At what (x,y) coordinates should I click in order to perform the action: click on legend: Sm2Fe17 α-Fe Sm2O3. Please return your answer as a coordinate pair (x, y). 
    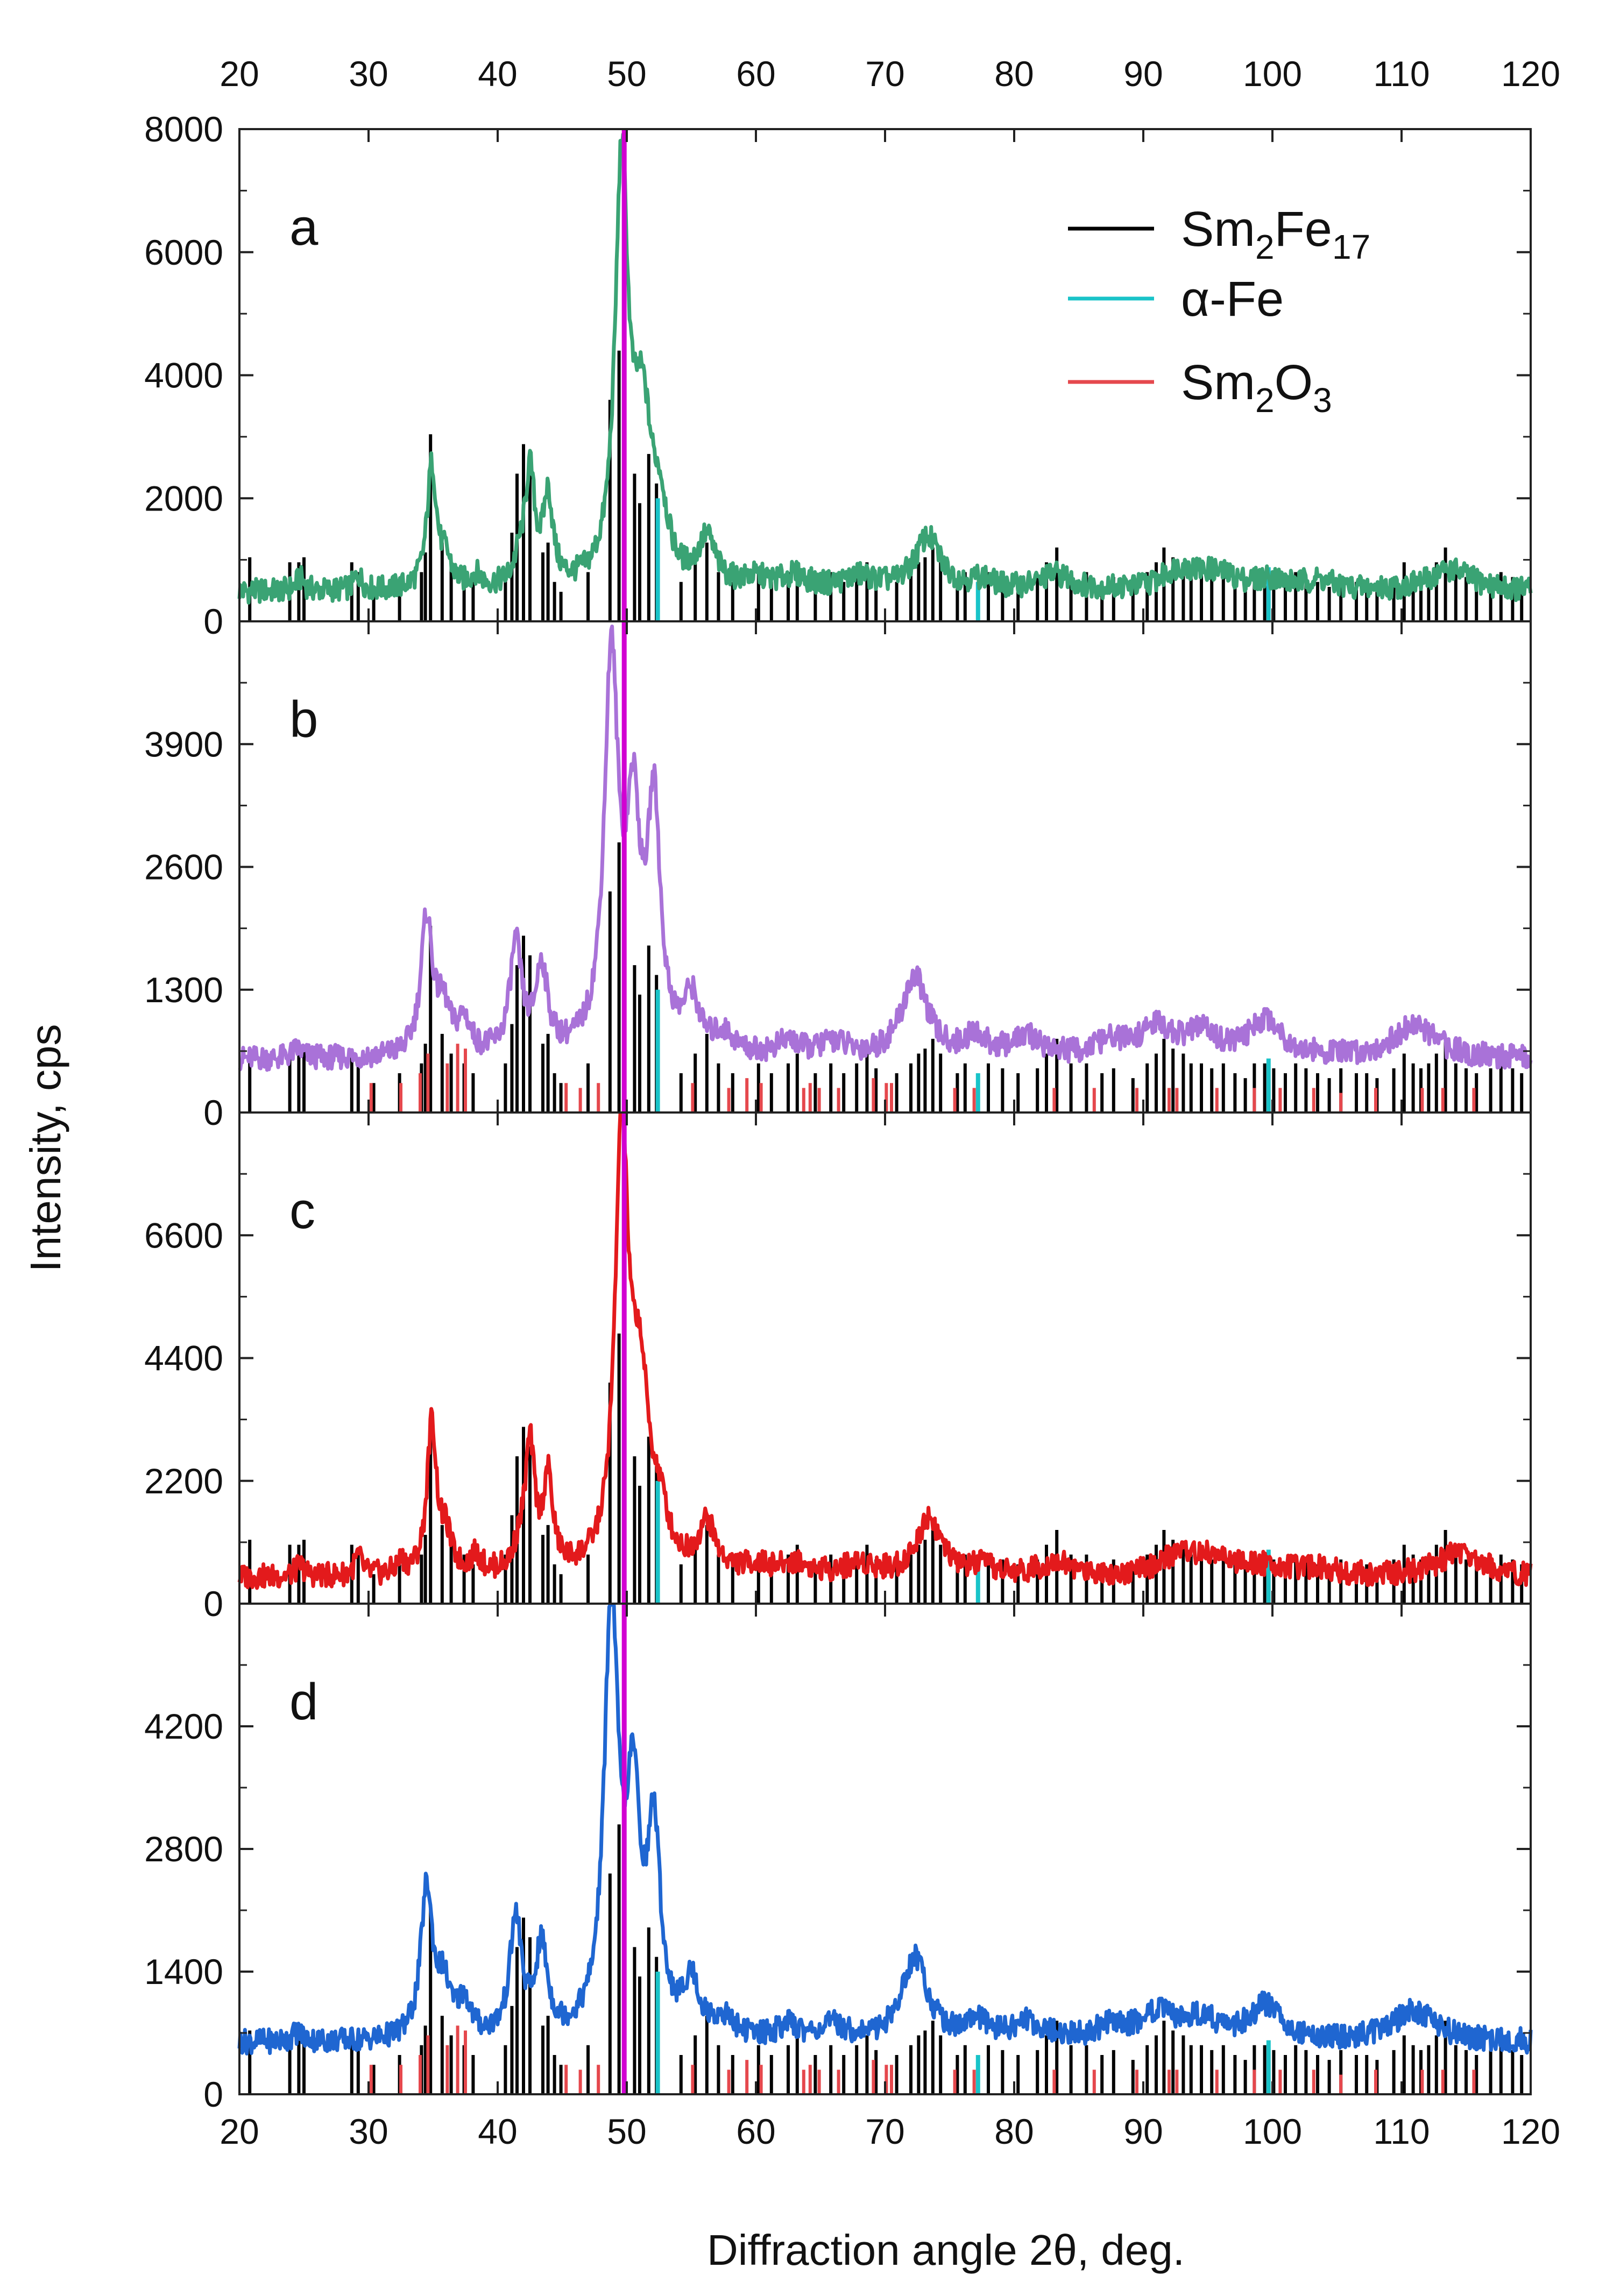
    Looking at the image, I should click on (1219, 311).